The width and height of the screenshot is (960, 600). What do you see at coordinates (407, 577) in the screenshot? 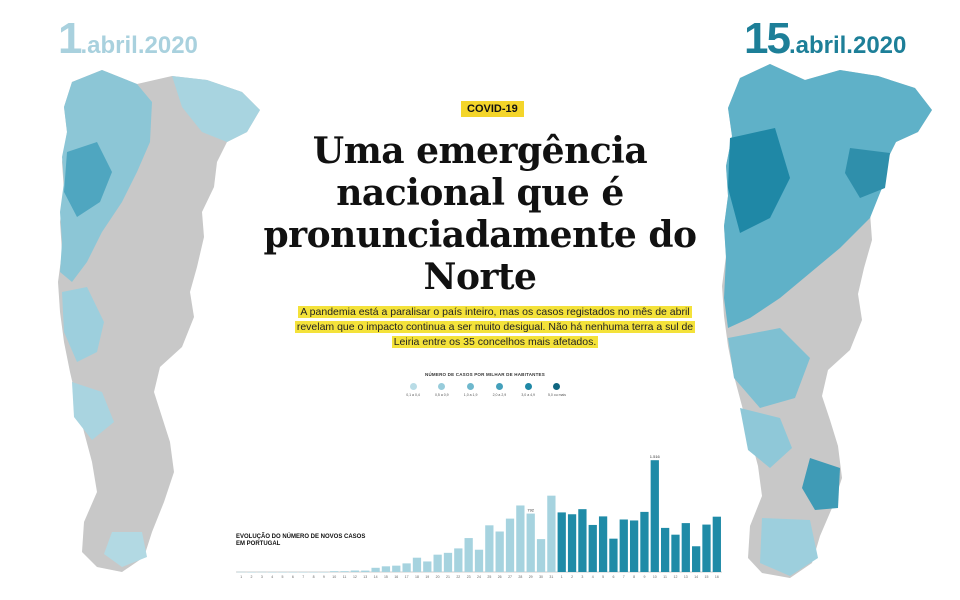
I see `tick-label: 17` at bounding box center [407, 577].